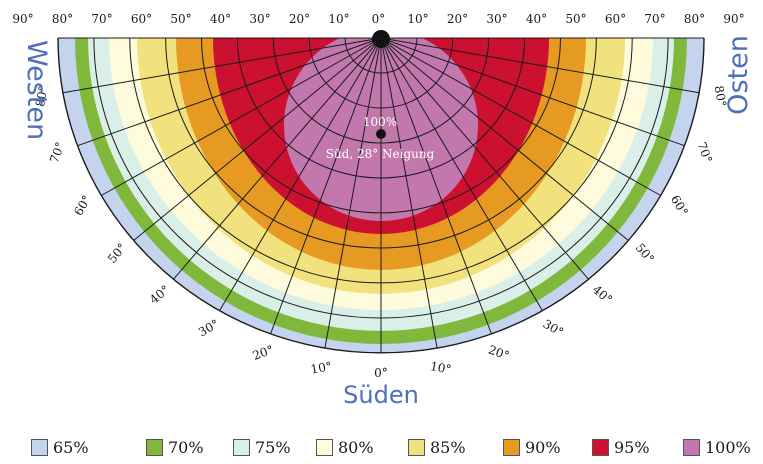 The height and width of the screenshot is (464, 763). Describe the element at coordinates (381, 395) in the screenshot. I see `south-label: Süden` at that location.